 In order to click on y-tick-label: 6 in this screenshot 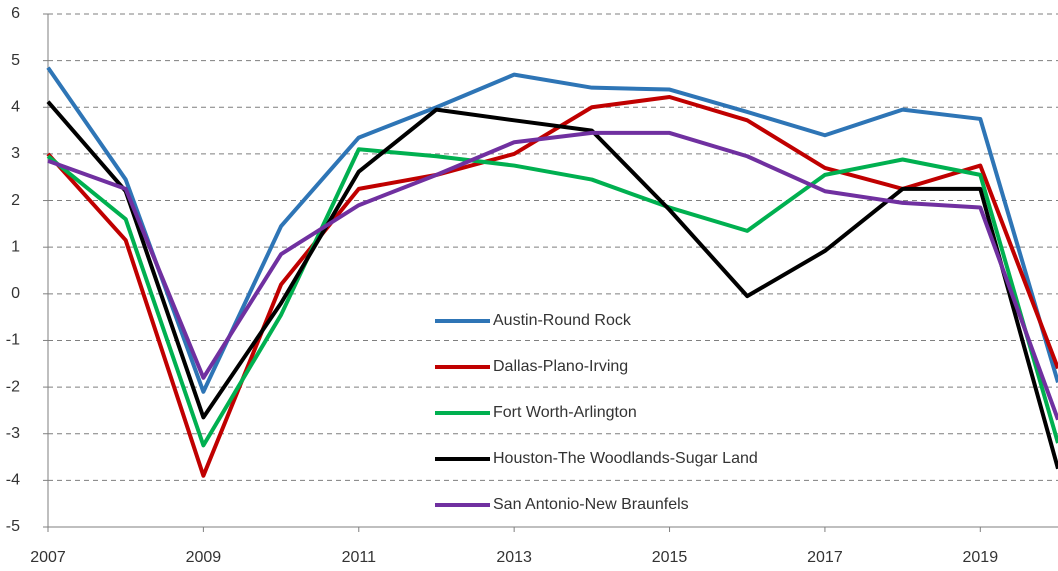, I will do `click(15, 13)`.